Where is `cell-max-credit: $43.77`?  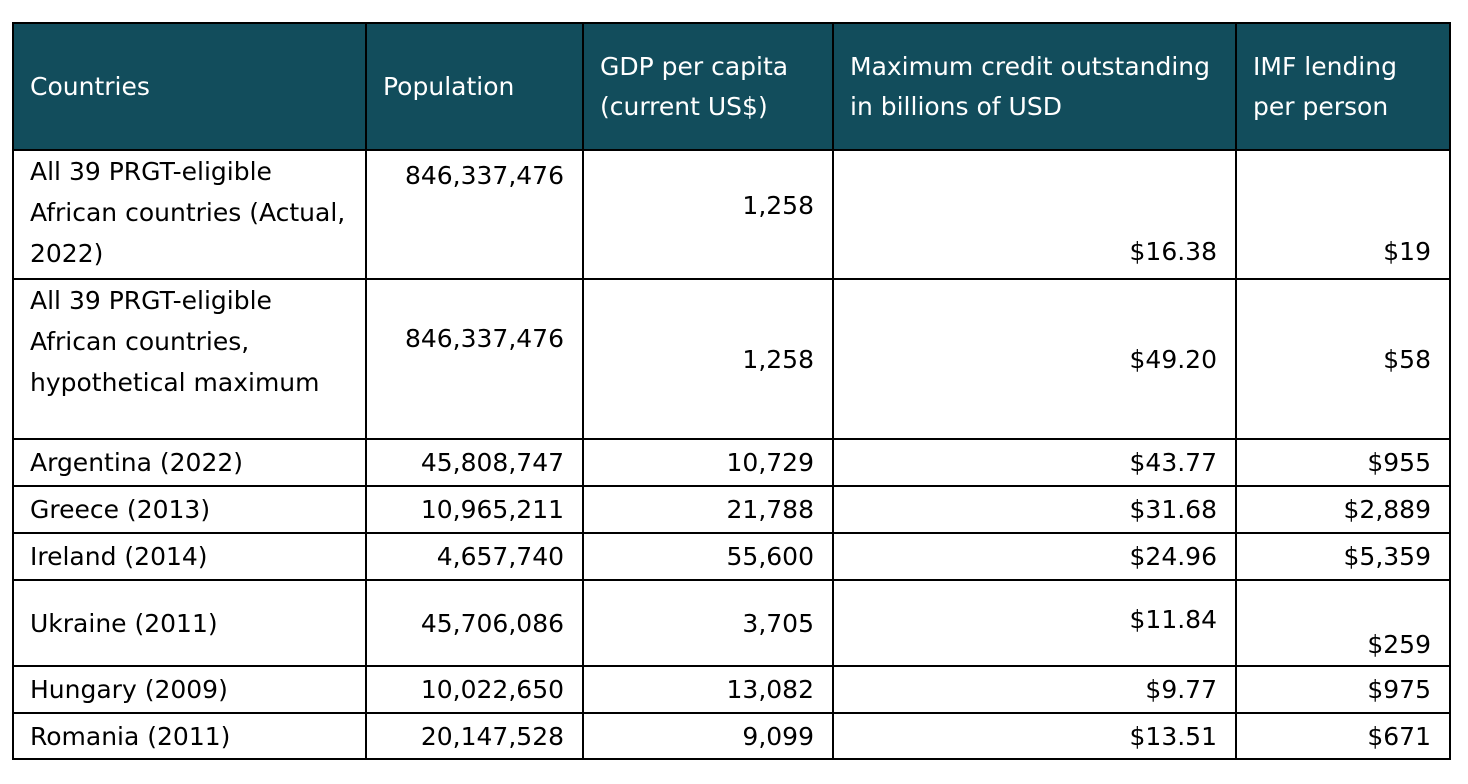
cell-max-credit: $43.77 is located at coordinates (1034, 462).